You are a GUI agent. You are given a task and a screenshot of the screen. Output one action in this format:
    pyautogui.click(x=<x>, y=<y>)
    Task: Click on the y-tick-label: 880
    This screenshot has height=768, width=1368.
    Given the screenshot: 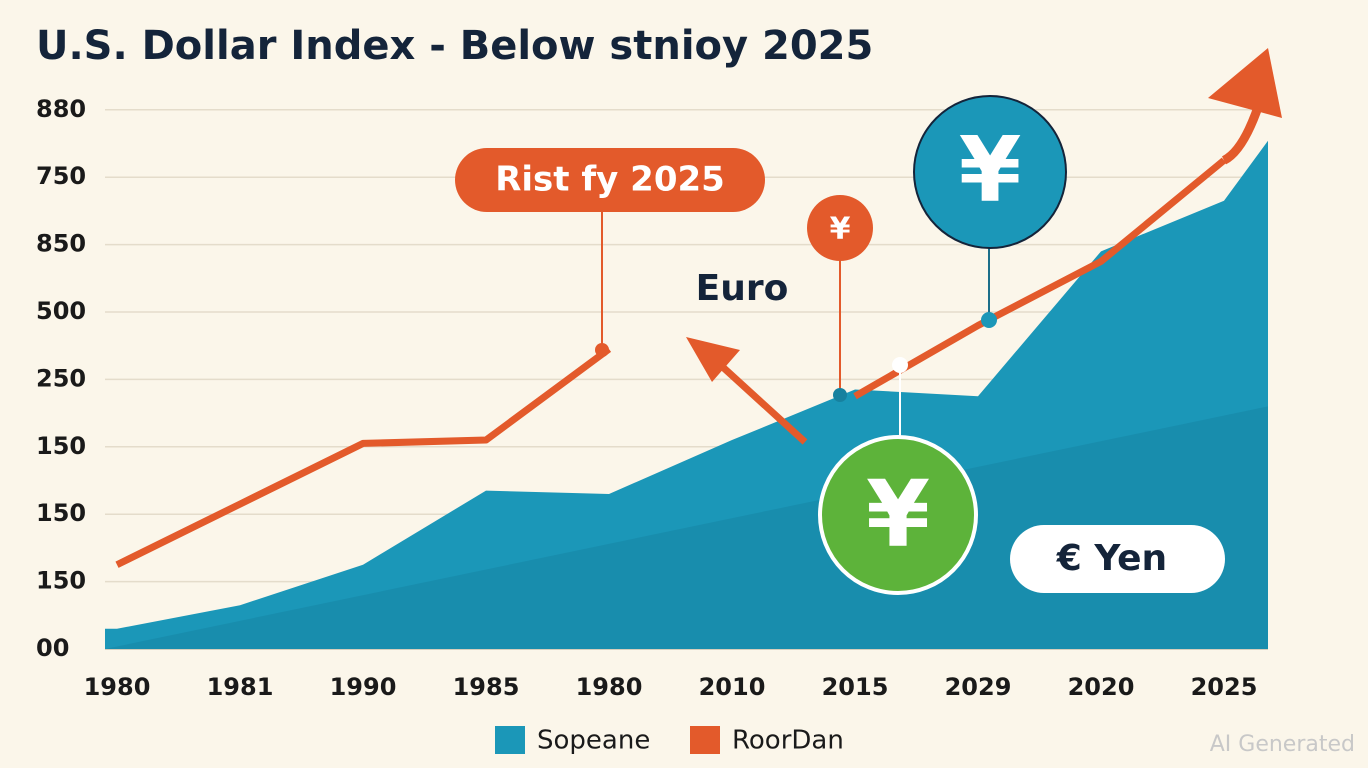 What is the action you would take?
    pyautogui.click(x=61, y=109)
    